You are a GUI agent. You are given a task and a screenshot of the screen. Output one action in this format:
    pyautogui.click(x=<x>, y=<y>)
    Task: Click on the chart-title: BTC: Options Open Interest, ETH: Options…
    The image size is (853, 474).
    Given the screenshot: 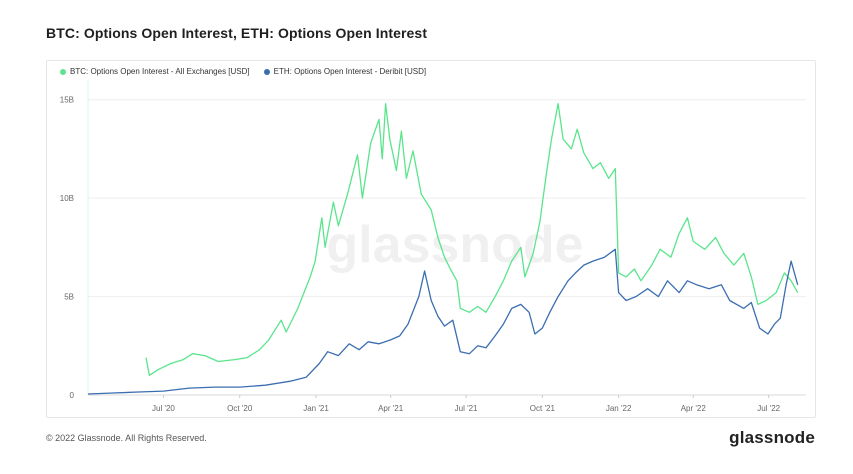 What is the action you would take?
    pyautogui.click(x=237, y=33)
    